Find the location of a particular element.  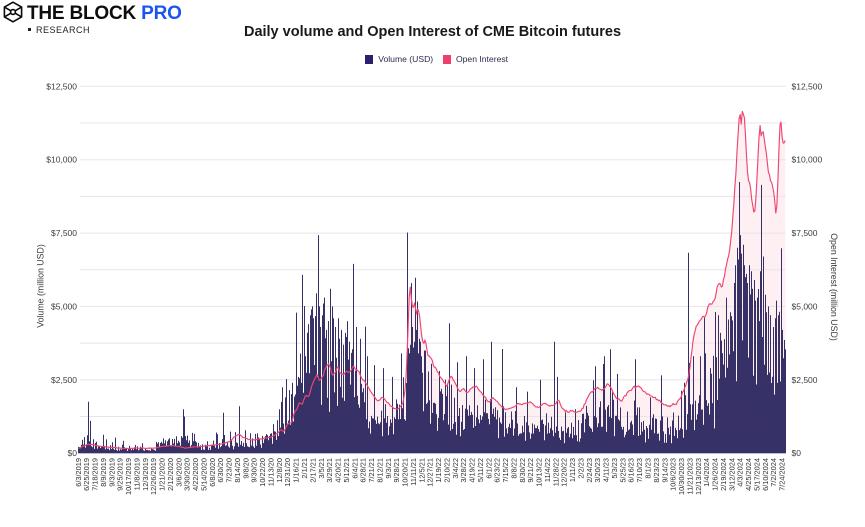

svg-text: 6/1/22 is located at coordinates (488, 468).